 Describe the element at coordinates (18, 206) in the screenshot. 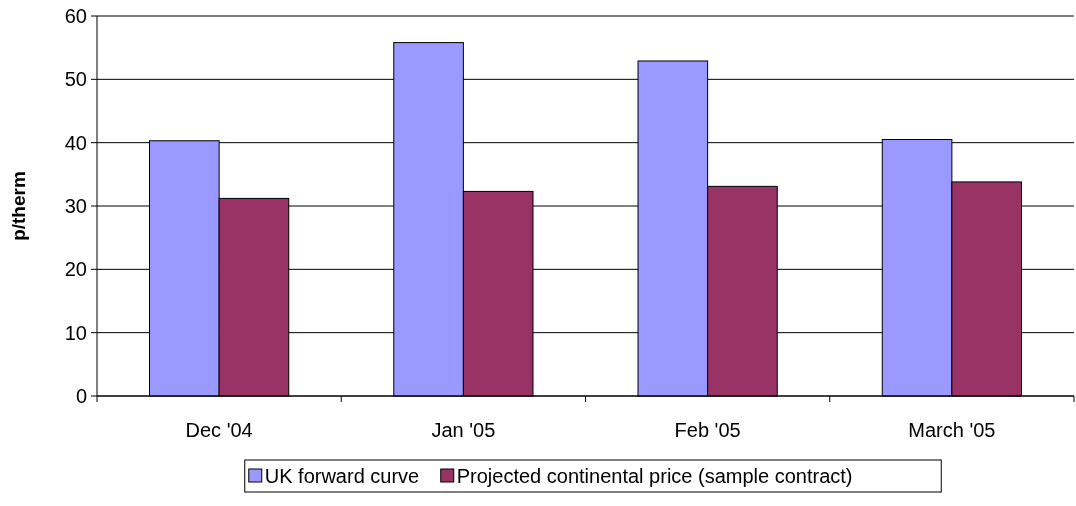

I see `y-axis-title: p/therm` at that location.